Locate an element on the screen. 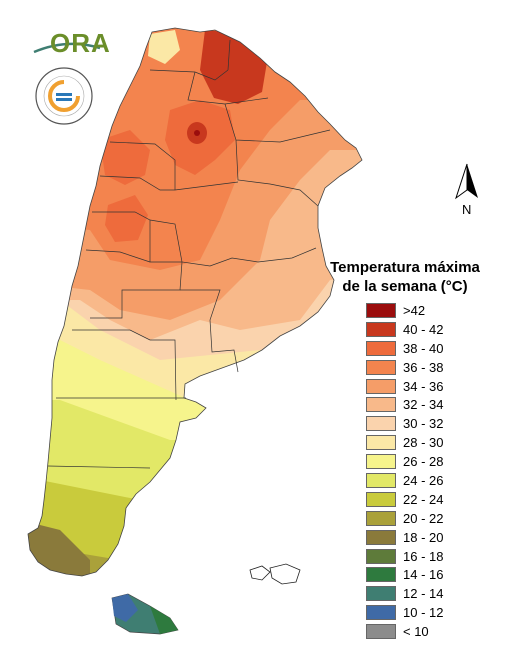 This screenshot has height=660, width=510. legend-item: 24 - 26 is located at coordinates (404, 480).